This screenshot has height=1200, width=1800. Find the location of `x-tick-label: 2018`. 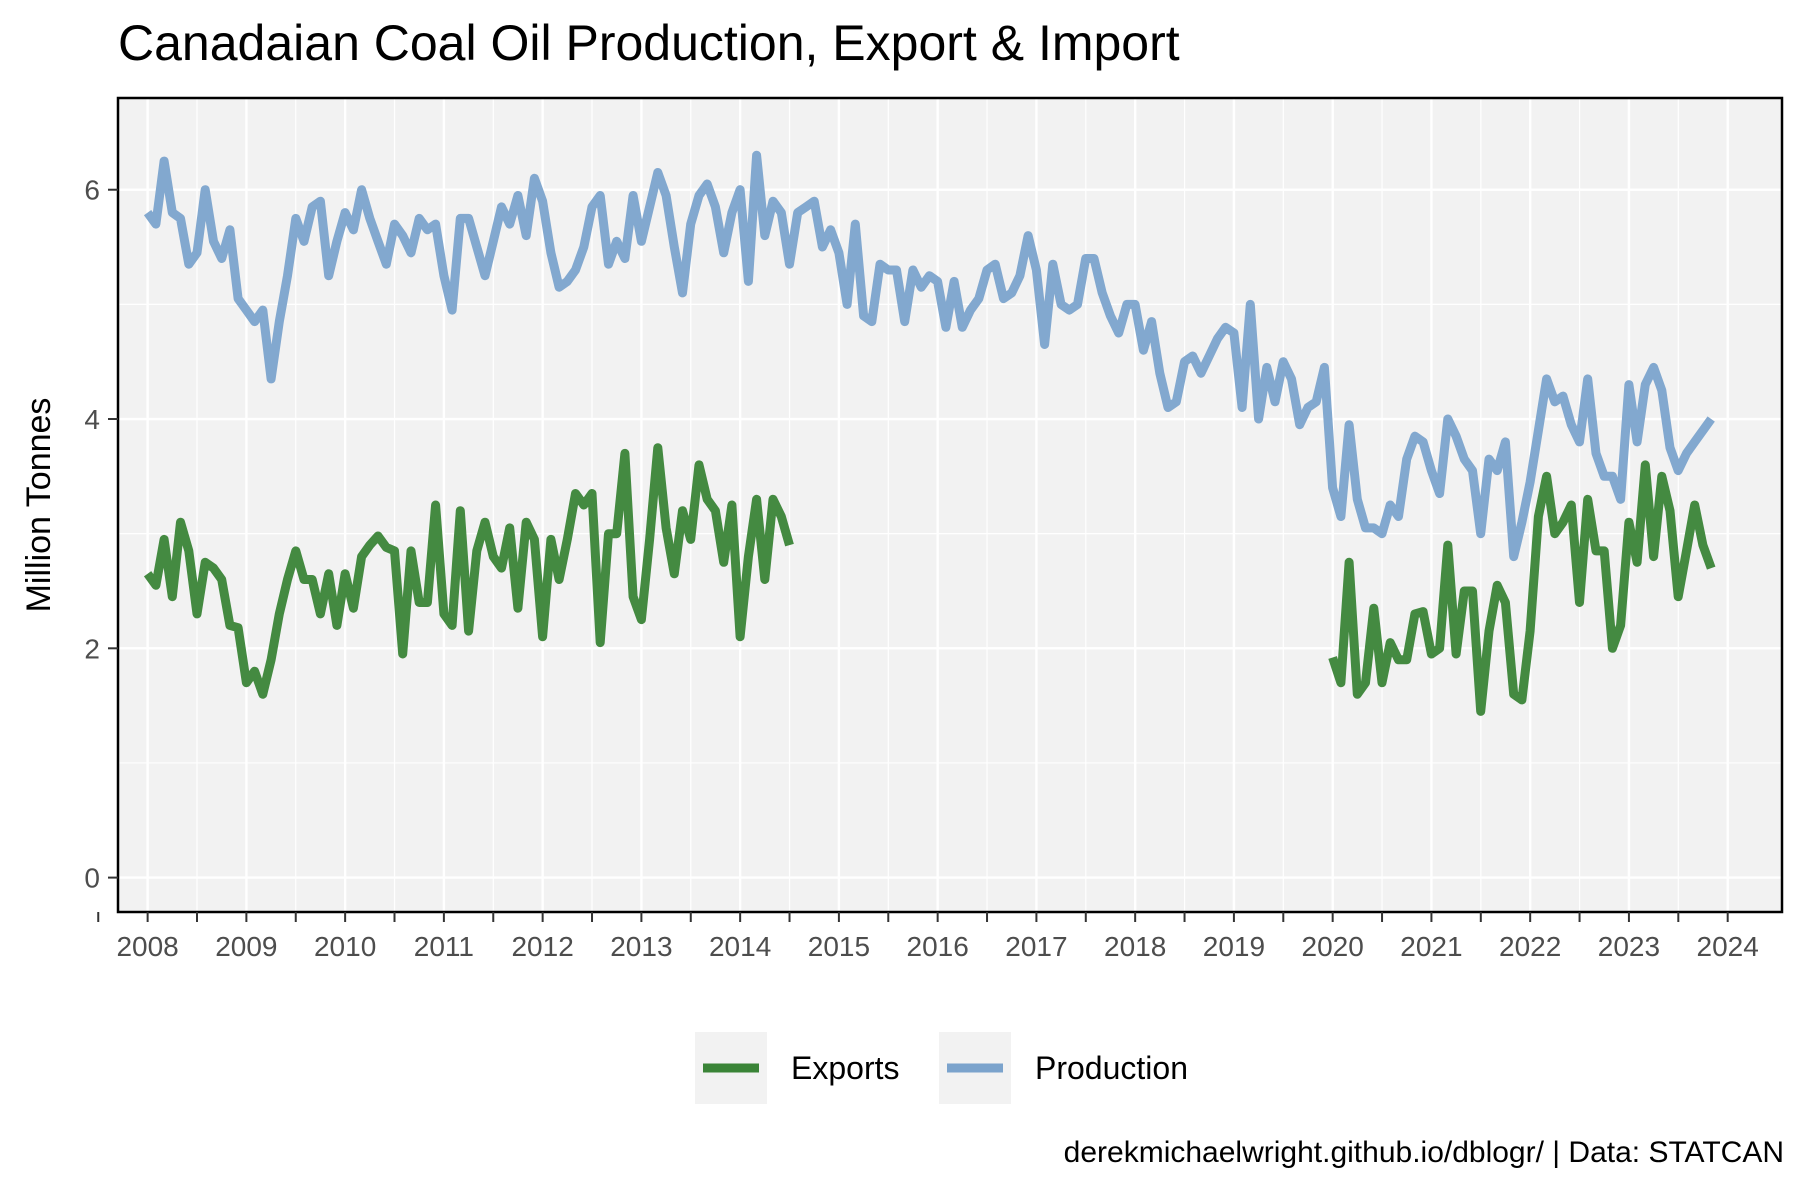

x-tick-label: 2018 is located at coordinates (1135, 946).